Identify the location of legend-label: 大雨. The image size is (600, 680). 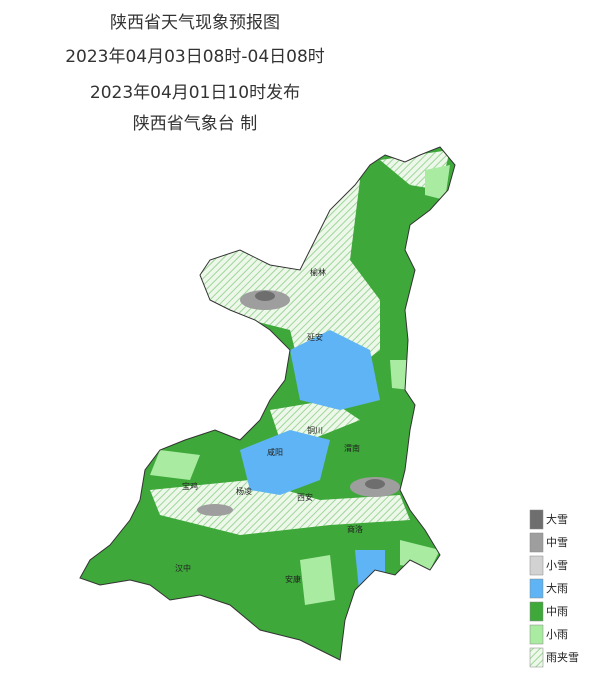
(557, 588).